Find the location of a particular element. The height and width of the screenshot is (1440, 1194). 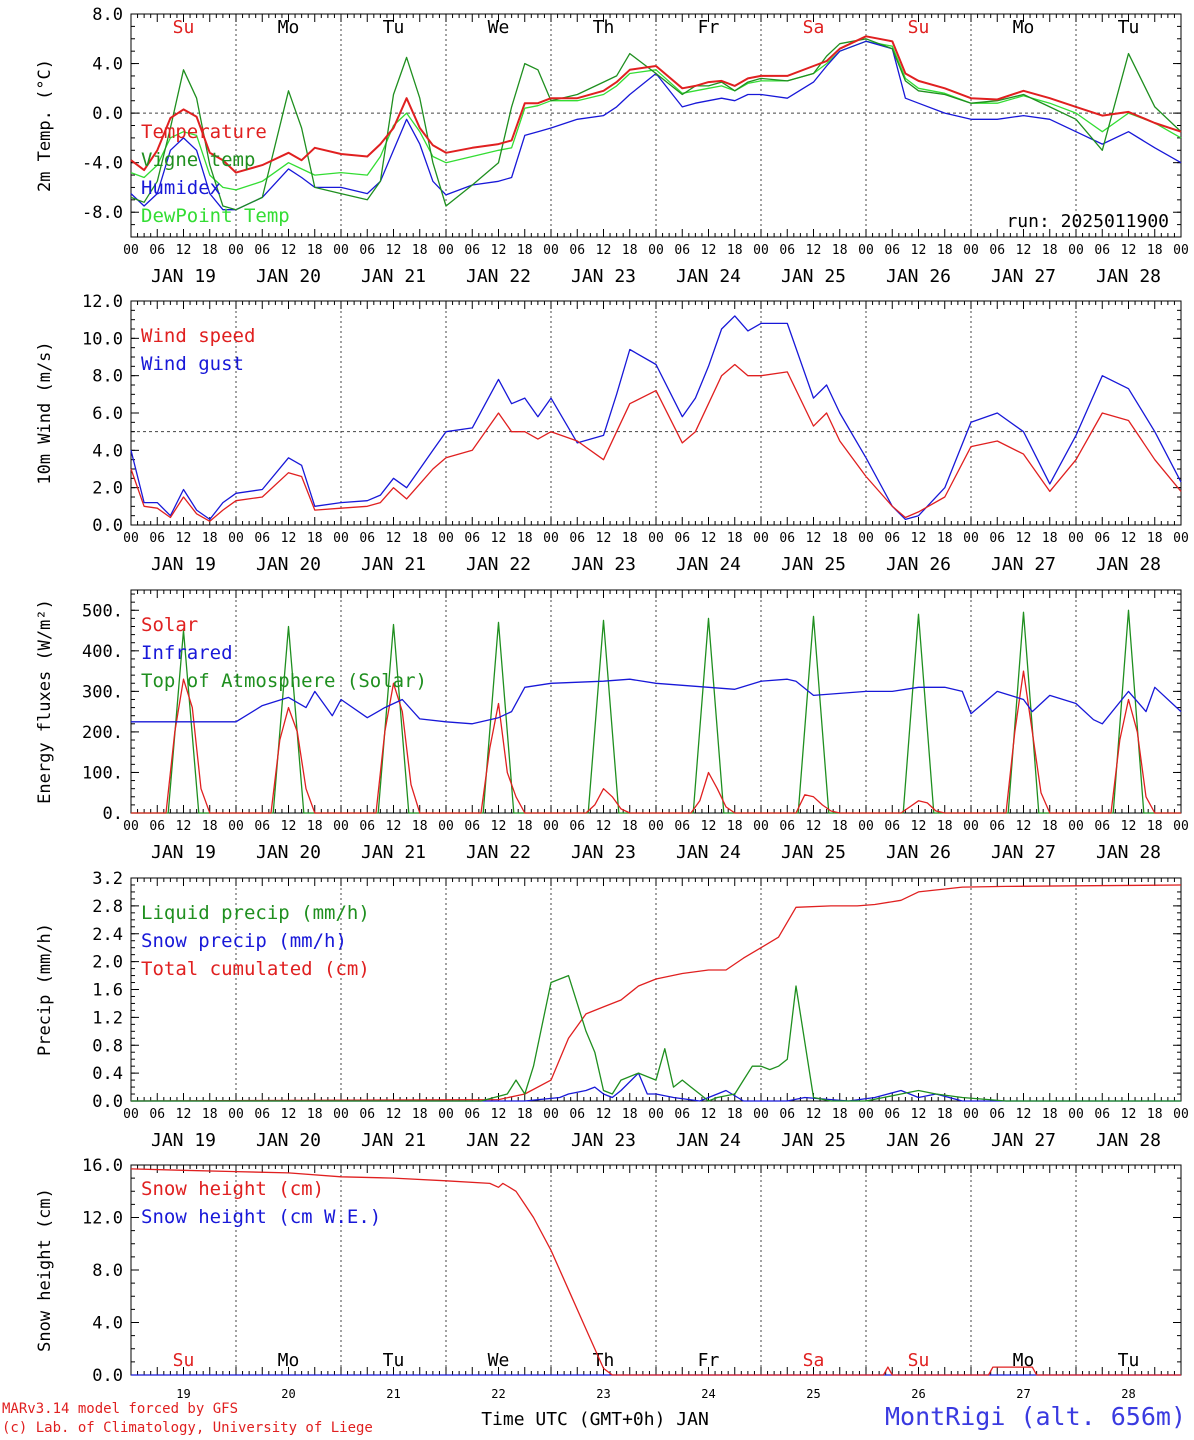

legend-entry: Snow height (cm) is located at coordinates (232, 1189).